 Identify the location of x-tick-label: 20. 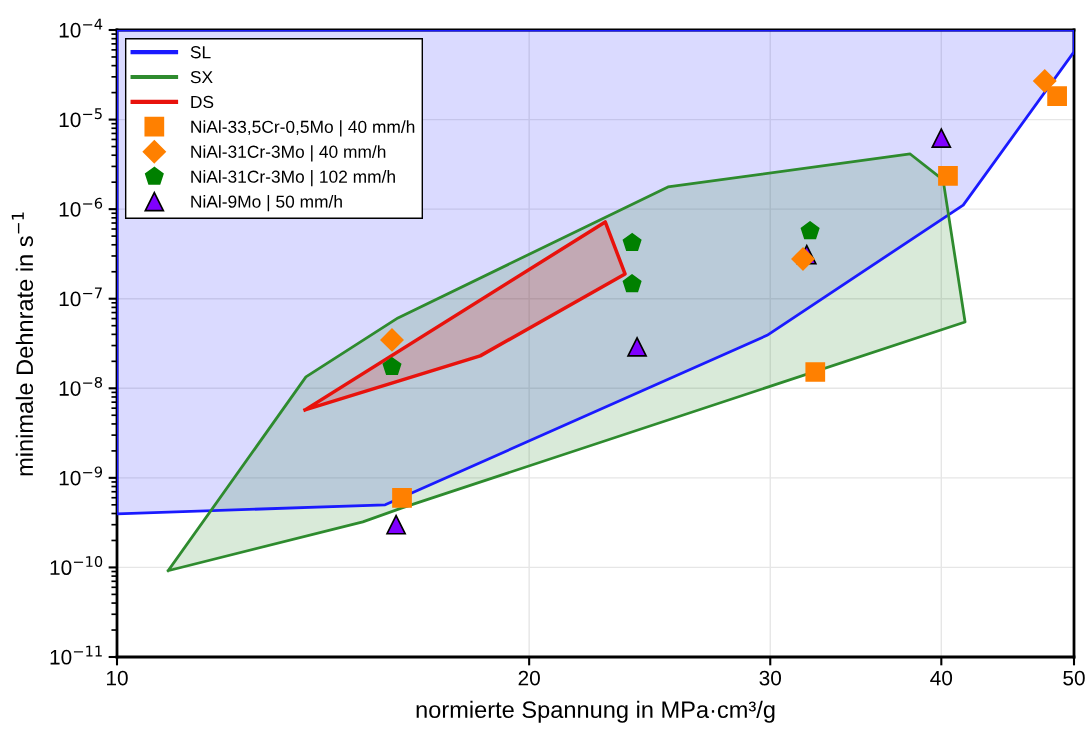
(529, 678).